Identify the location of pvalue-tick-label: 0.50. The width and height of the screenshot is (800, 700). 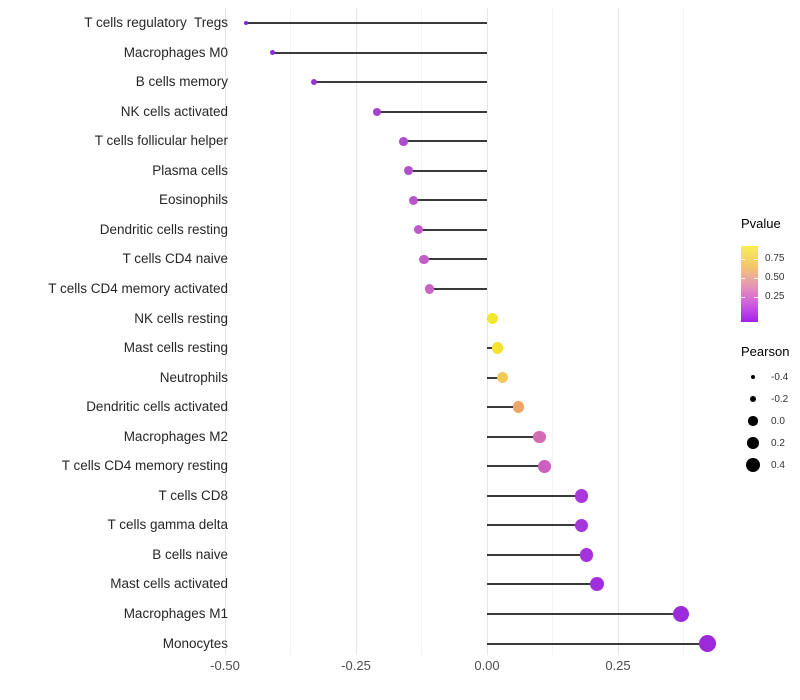
(775, 277).